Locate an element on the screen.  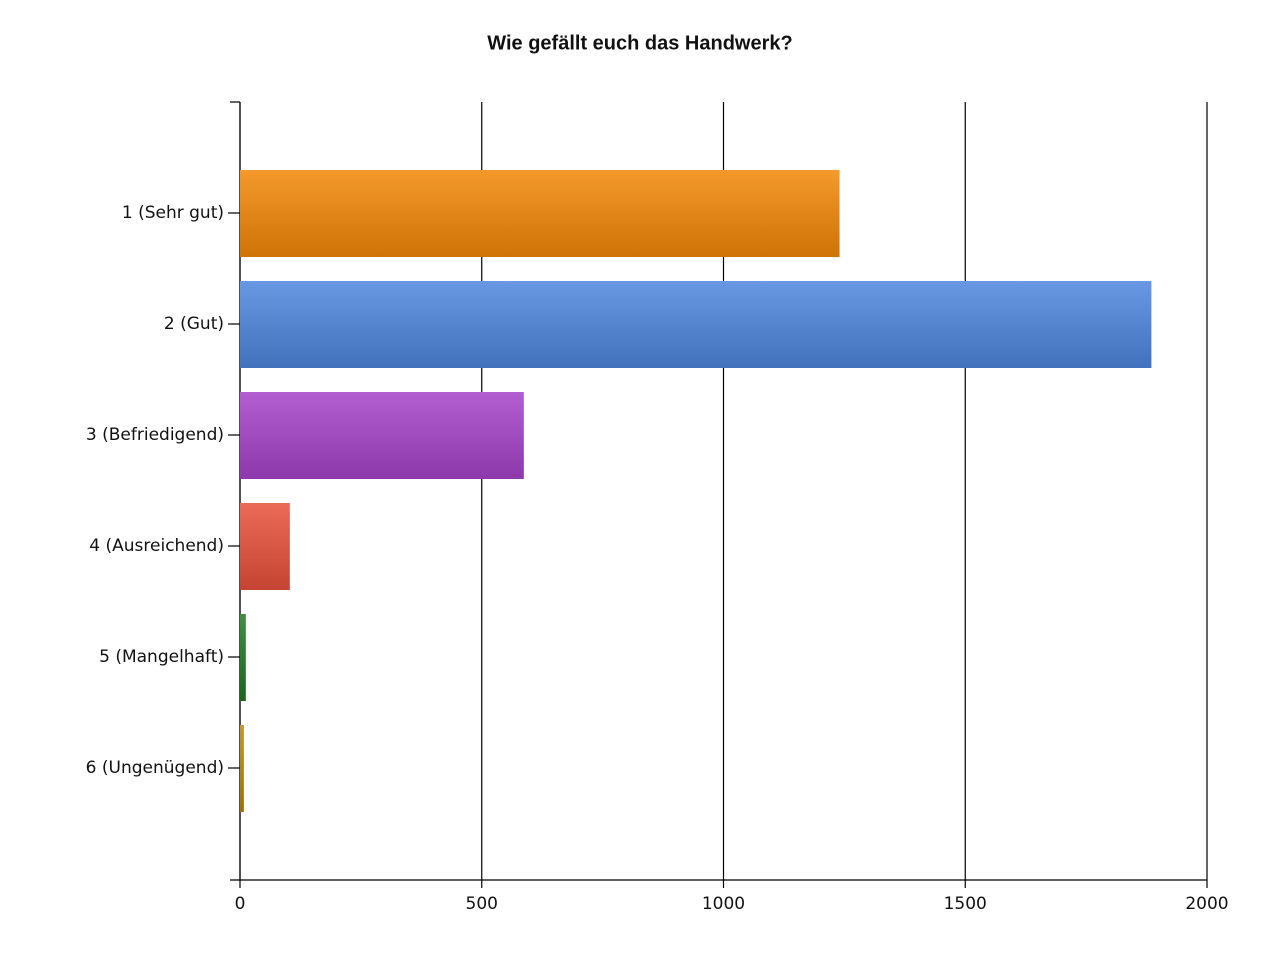
x-tick-label: 0 is located at coordinates (240, 904).